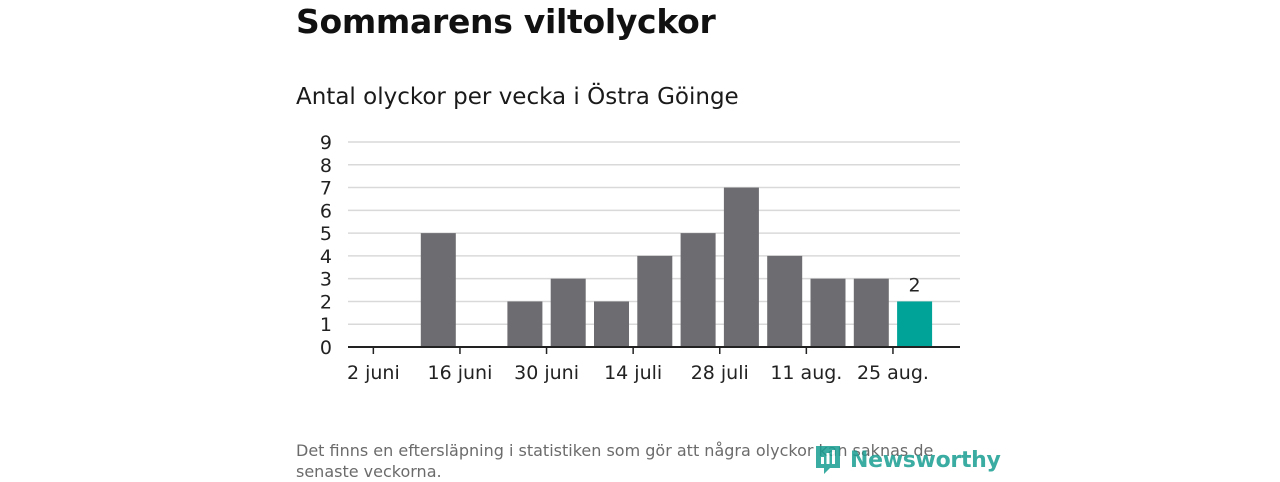  I want to click on y-tick-label: 8, so click(326, 166).